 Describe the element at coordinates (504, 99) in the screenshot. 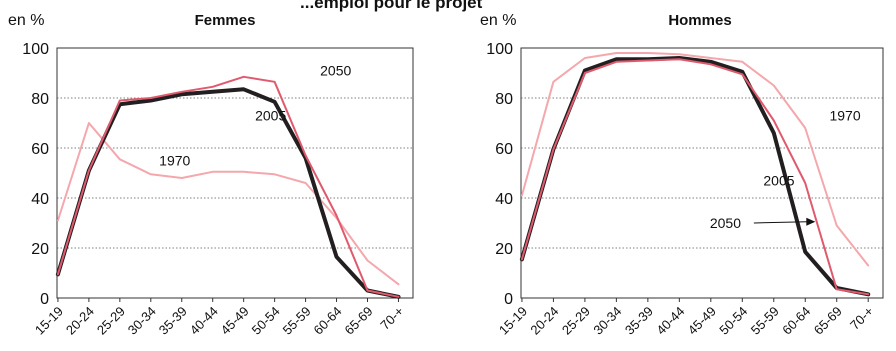

I see `y-tick-label-hommes: 80` at that location.